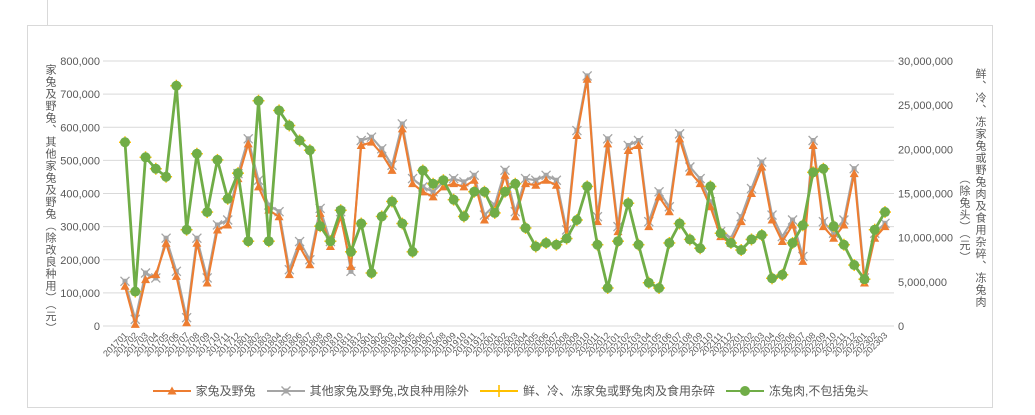  What do you see at coordinates (80, 261) in the screenshot?
I see `left-axis-tick-label: 200,000` at bounding box center [80, 261].